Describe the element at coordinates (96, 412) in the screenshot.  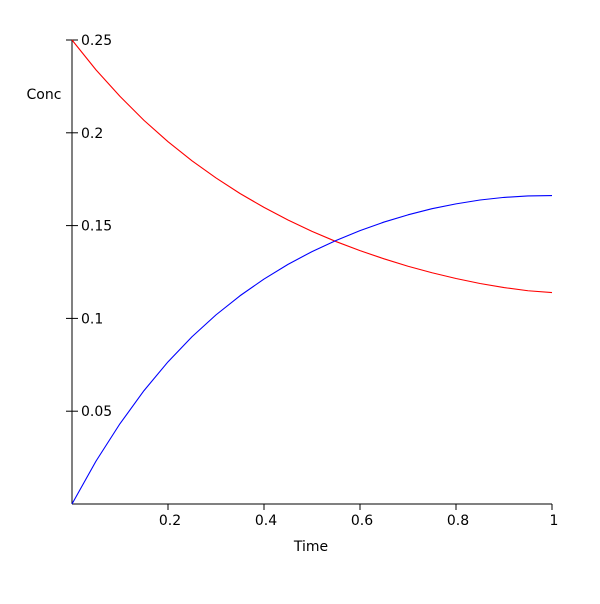
I see `y-tick-label: 0.05` at that location.